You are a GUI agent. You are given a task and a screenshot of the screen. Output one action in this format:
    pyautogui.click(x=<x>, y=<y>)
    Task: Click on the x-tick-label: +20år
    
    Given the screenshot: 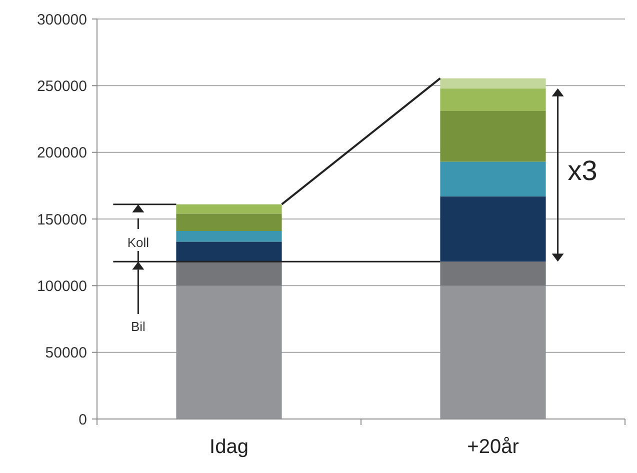 What is the action you would take?
    pyautogui.click(x=493, y=447)
    